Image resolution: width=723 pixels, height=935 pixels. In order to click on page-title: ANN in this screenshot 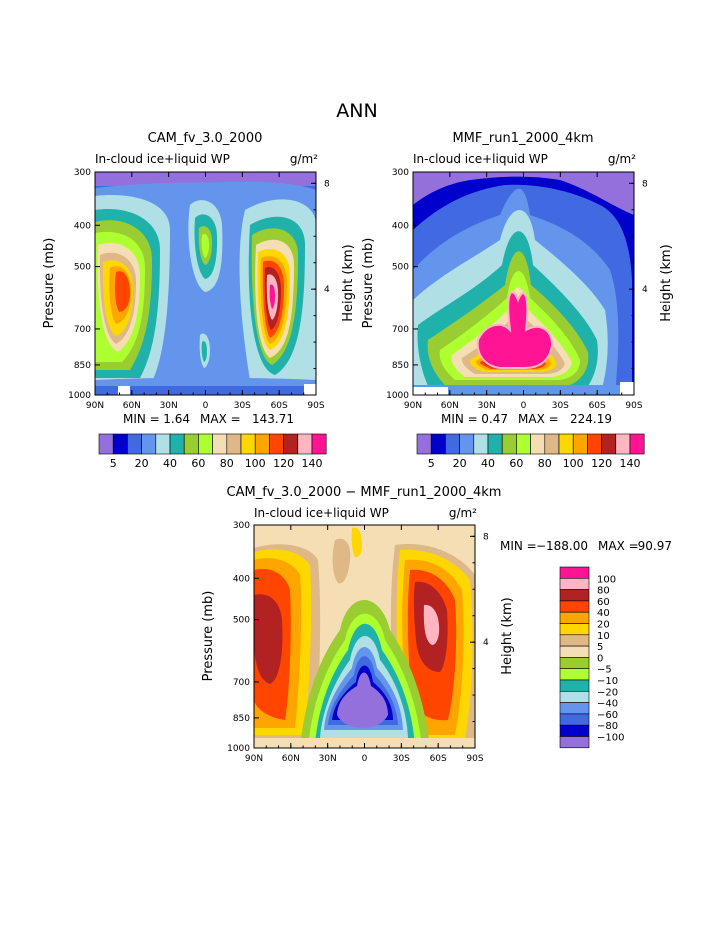, I will do `click(356, 111)`.